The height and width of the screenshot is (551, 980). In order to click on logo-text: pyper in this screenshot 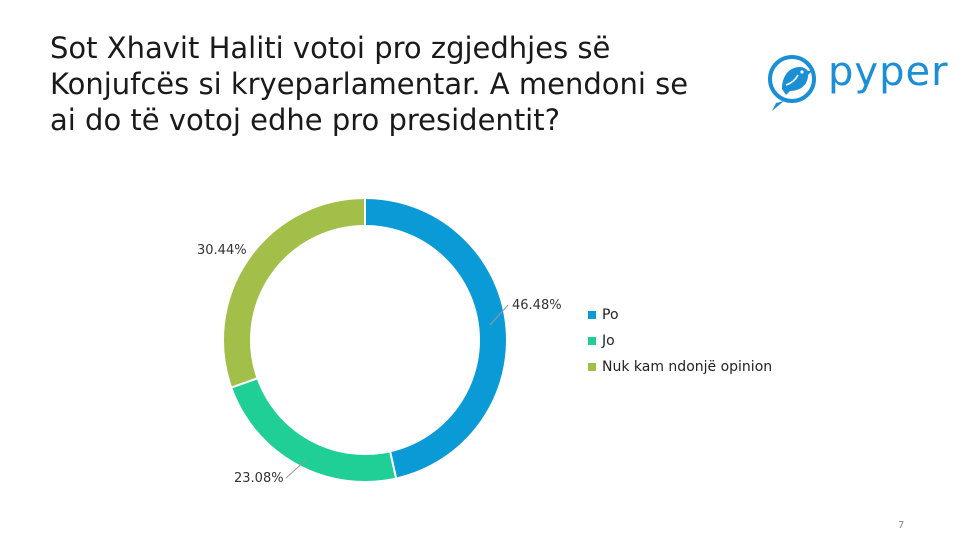, I will do `click(888, 72)`.